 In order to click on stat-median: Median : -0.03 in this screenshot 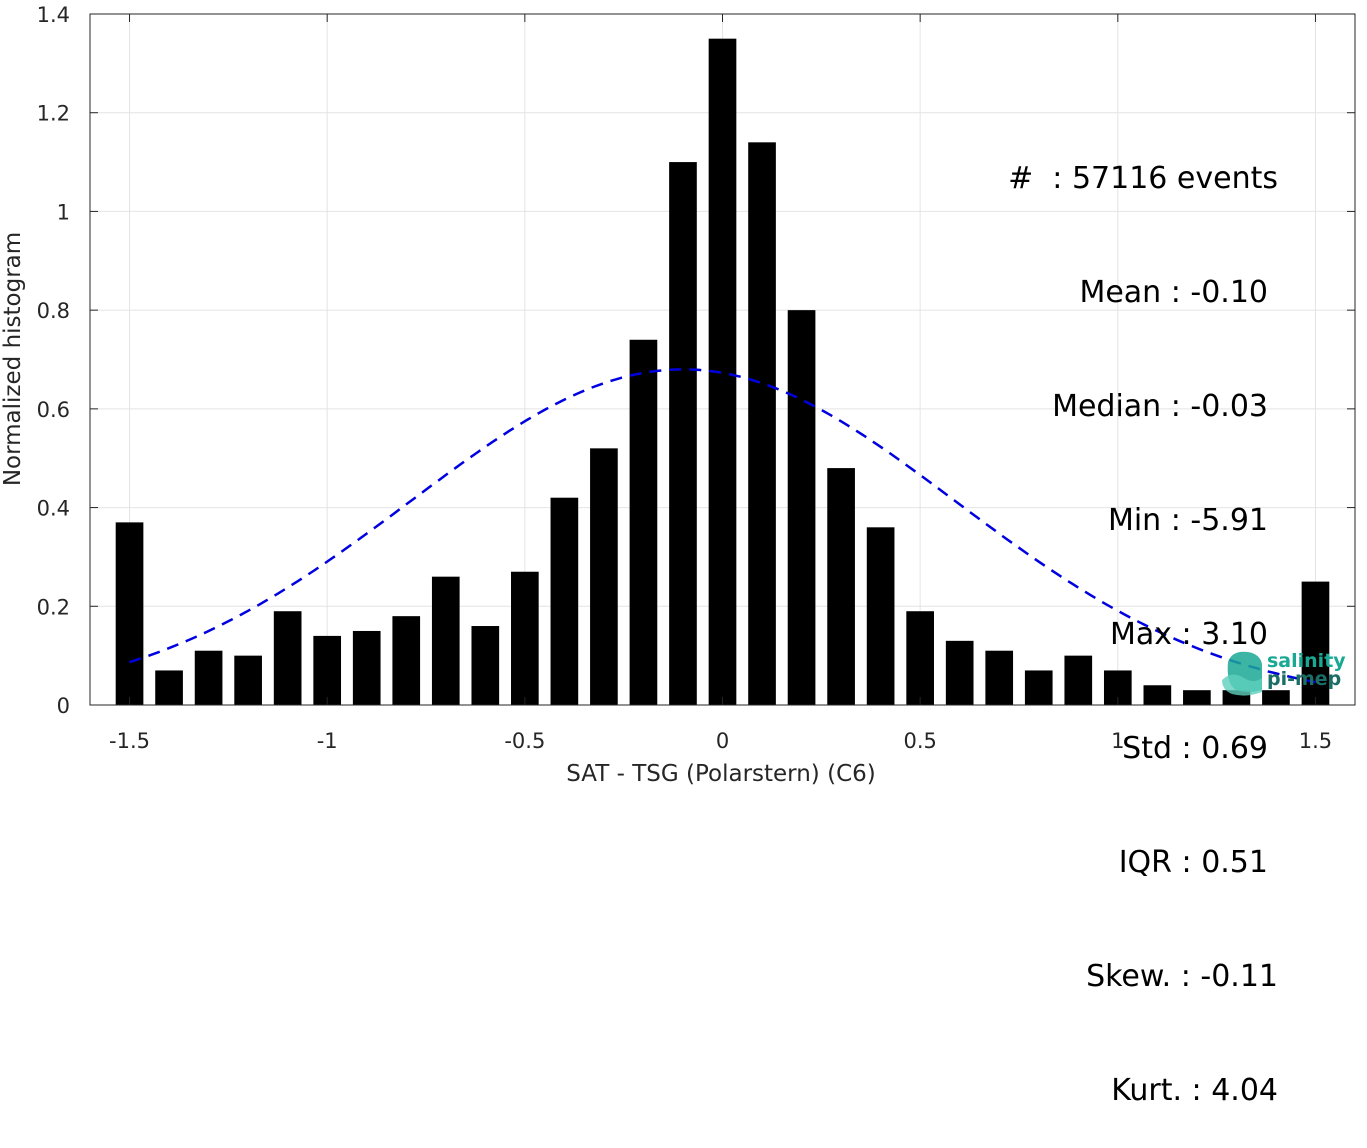, I will do `click(1160, 406)`.